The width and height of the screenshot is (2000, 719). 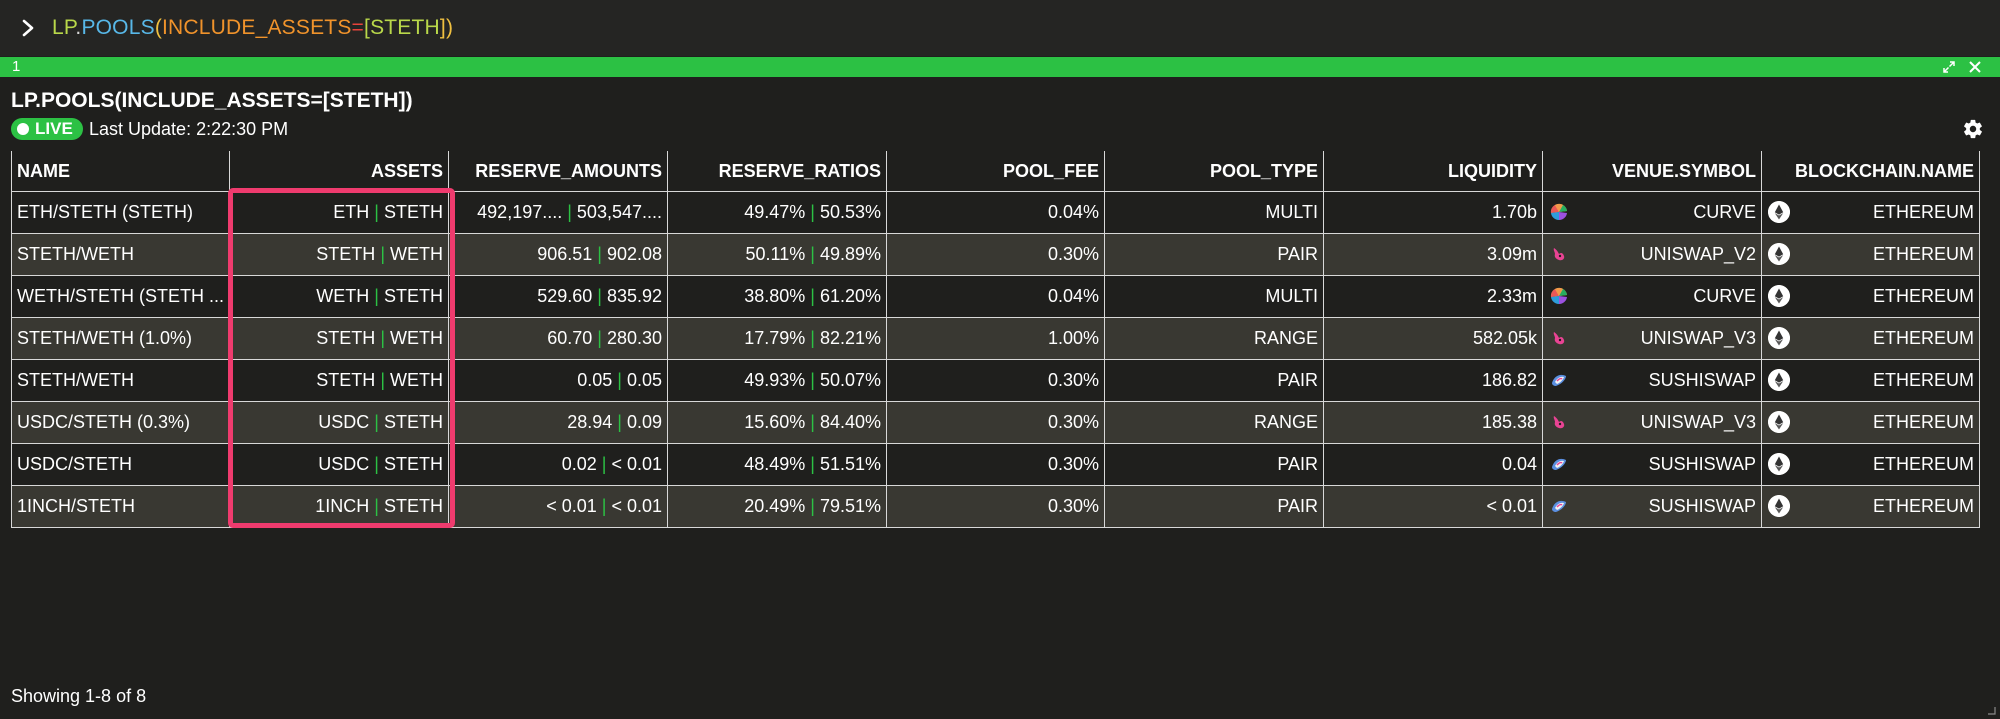 What do you see at coordinates (777, 171) in the screenshot?
I see `header-reserve-ratios: RESERVE_RATIOS` at bounding box center [777, 171].